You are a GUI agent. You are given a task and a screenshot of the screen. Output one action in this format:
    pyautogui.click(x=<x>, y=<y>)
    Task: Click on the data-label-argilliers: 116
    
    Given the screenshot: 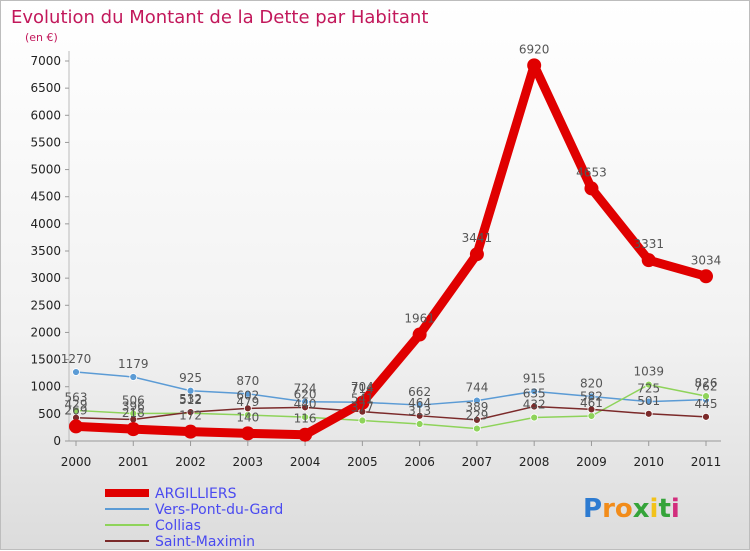 What is the action you would take?
    pyautogui.click(x=305, y=419)
    